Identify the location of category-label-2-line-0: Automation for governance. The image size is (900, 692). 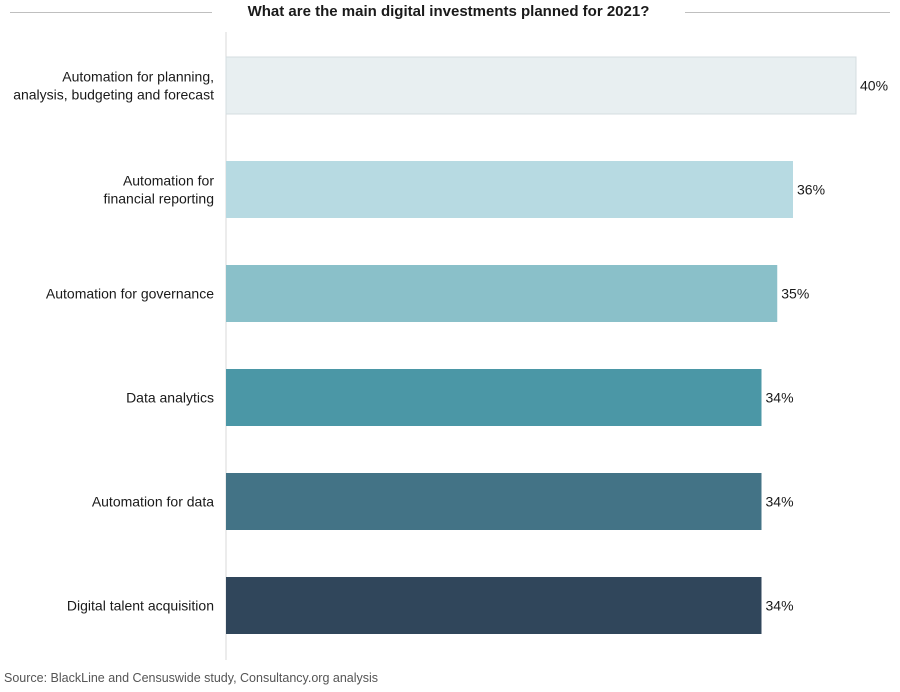
(130, 294).